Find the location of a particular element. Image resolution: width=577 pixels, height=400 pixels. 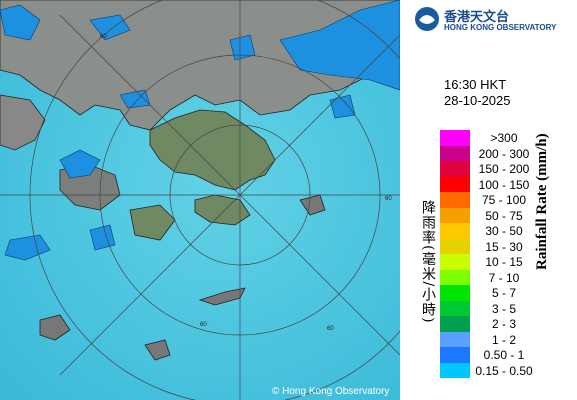

logo-en: HONG KONG OBSERVATORY is located at coordinates (500, 27).